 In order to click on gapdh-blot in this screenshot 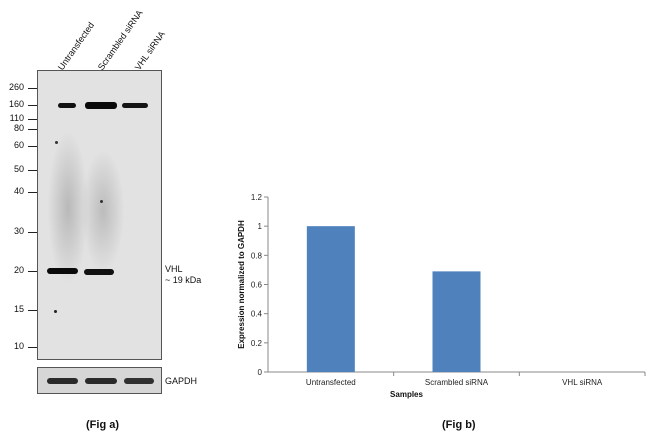, I will do `click(99, 380)`.